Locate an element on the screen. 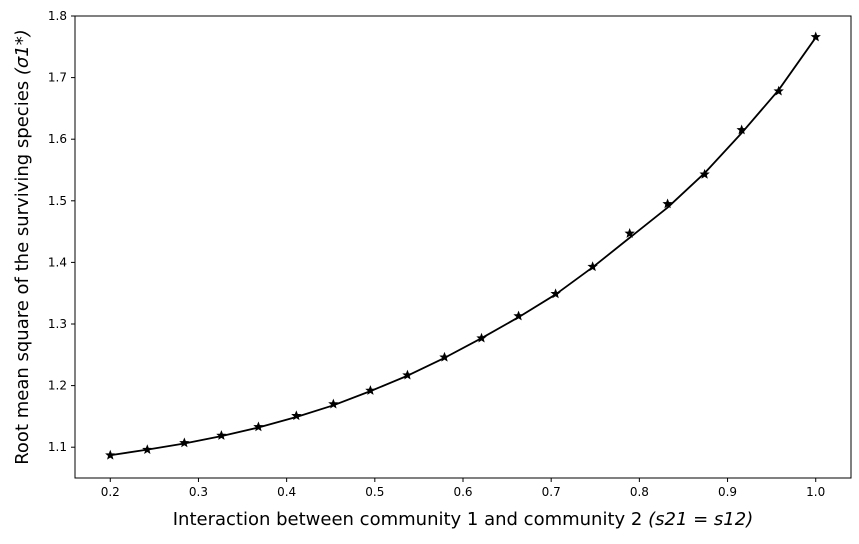  y-tick-label: 1.3 is located at coordinates (57, 324).